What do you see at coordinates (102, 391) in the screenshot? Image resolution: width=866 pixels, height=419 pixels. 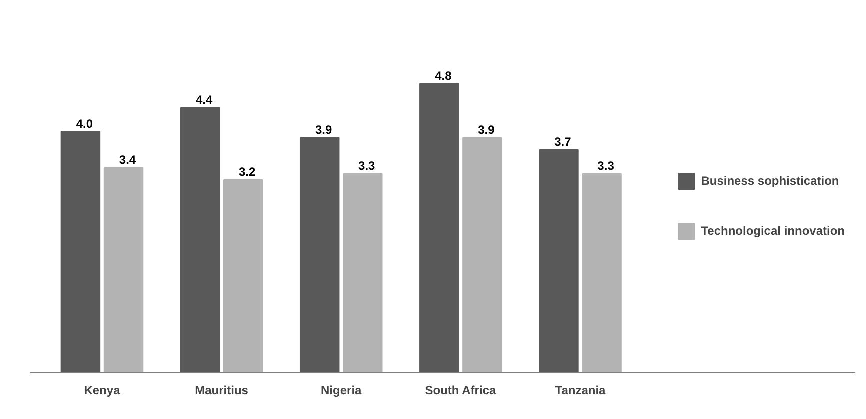 I see `x-tick-label: Kenya` at bounding box center [102, 391].